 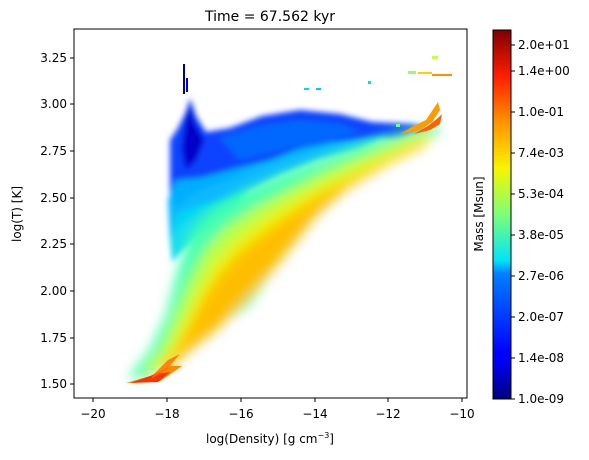 What do you see at coordinates (541, 112) in the screenshot?
I see `colorbar-tick-label: 1.0e-01` at bounding box center [541, 112].